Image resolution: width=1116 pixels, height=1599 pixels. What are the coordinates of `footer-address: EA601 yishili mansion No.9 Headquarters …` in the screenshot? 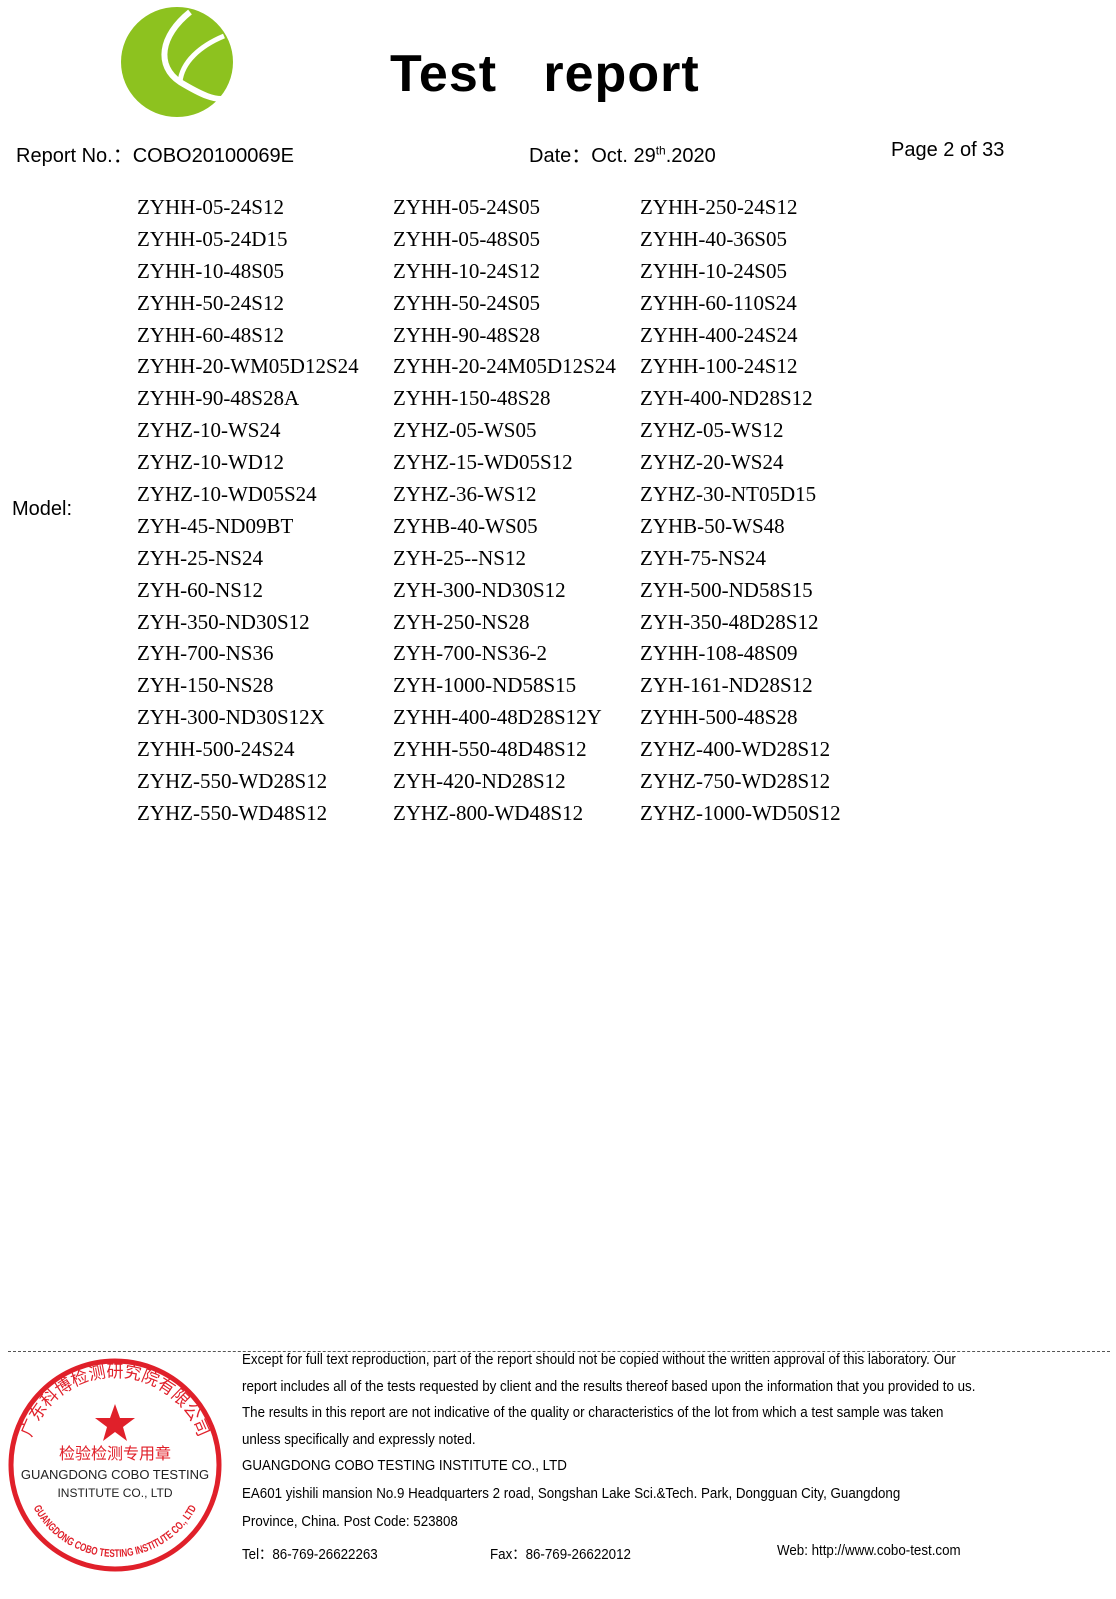 It's located at (571, 1494).